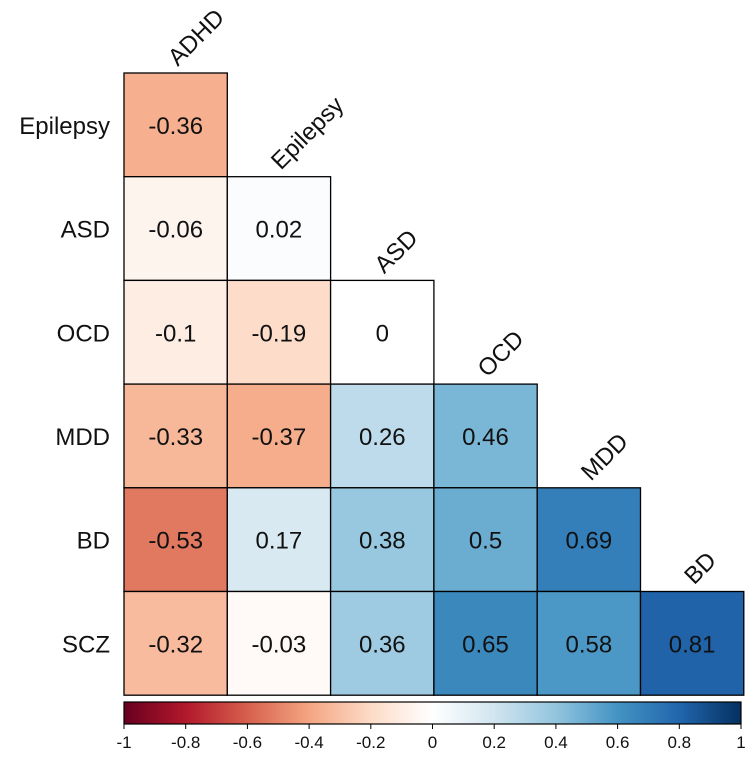 The width and height of the screenshot is (746, 758). I want to click on heatmap-cell-ocd-asd, so click(382, 332).